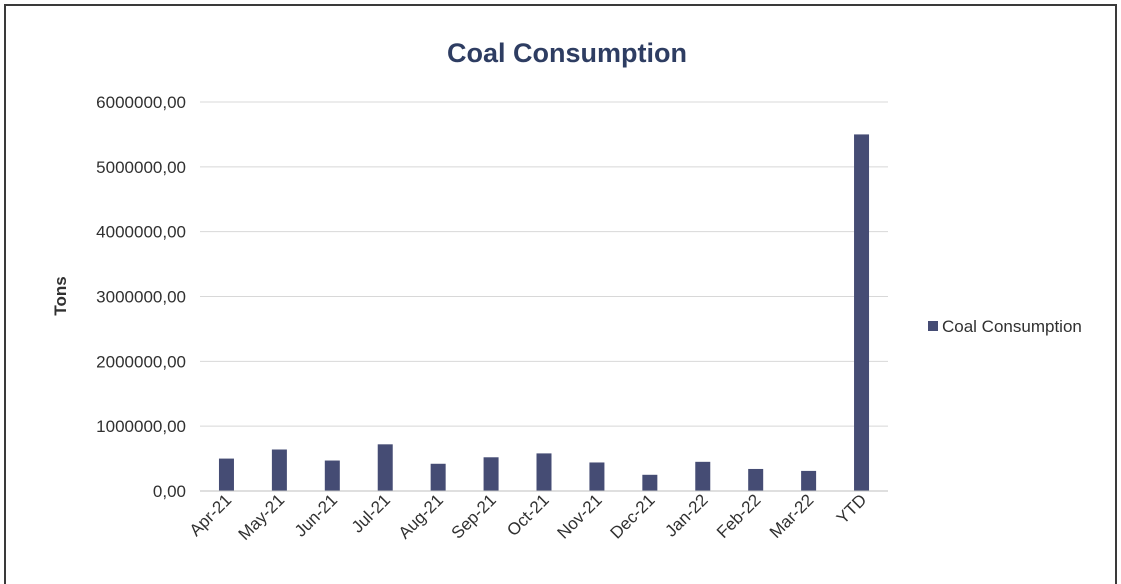  What do you see at coordinates (474, 516) in the screenshot?
I see `x-tick-label: Sep-21` at bounding box center [474, 516].